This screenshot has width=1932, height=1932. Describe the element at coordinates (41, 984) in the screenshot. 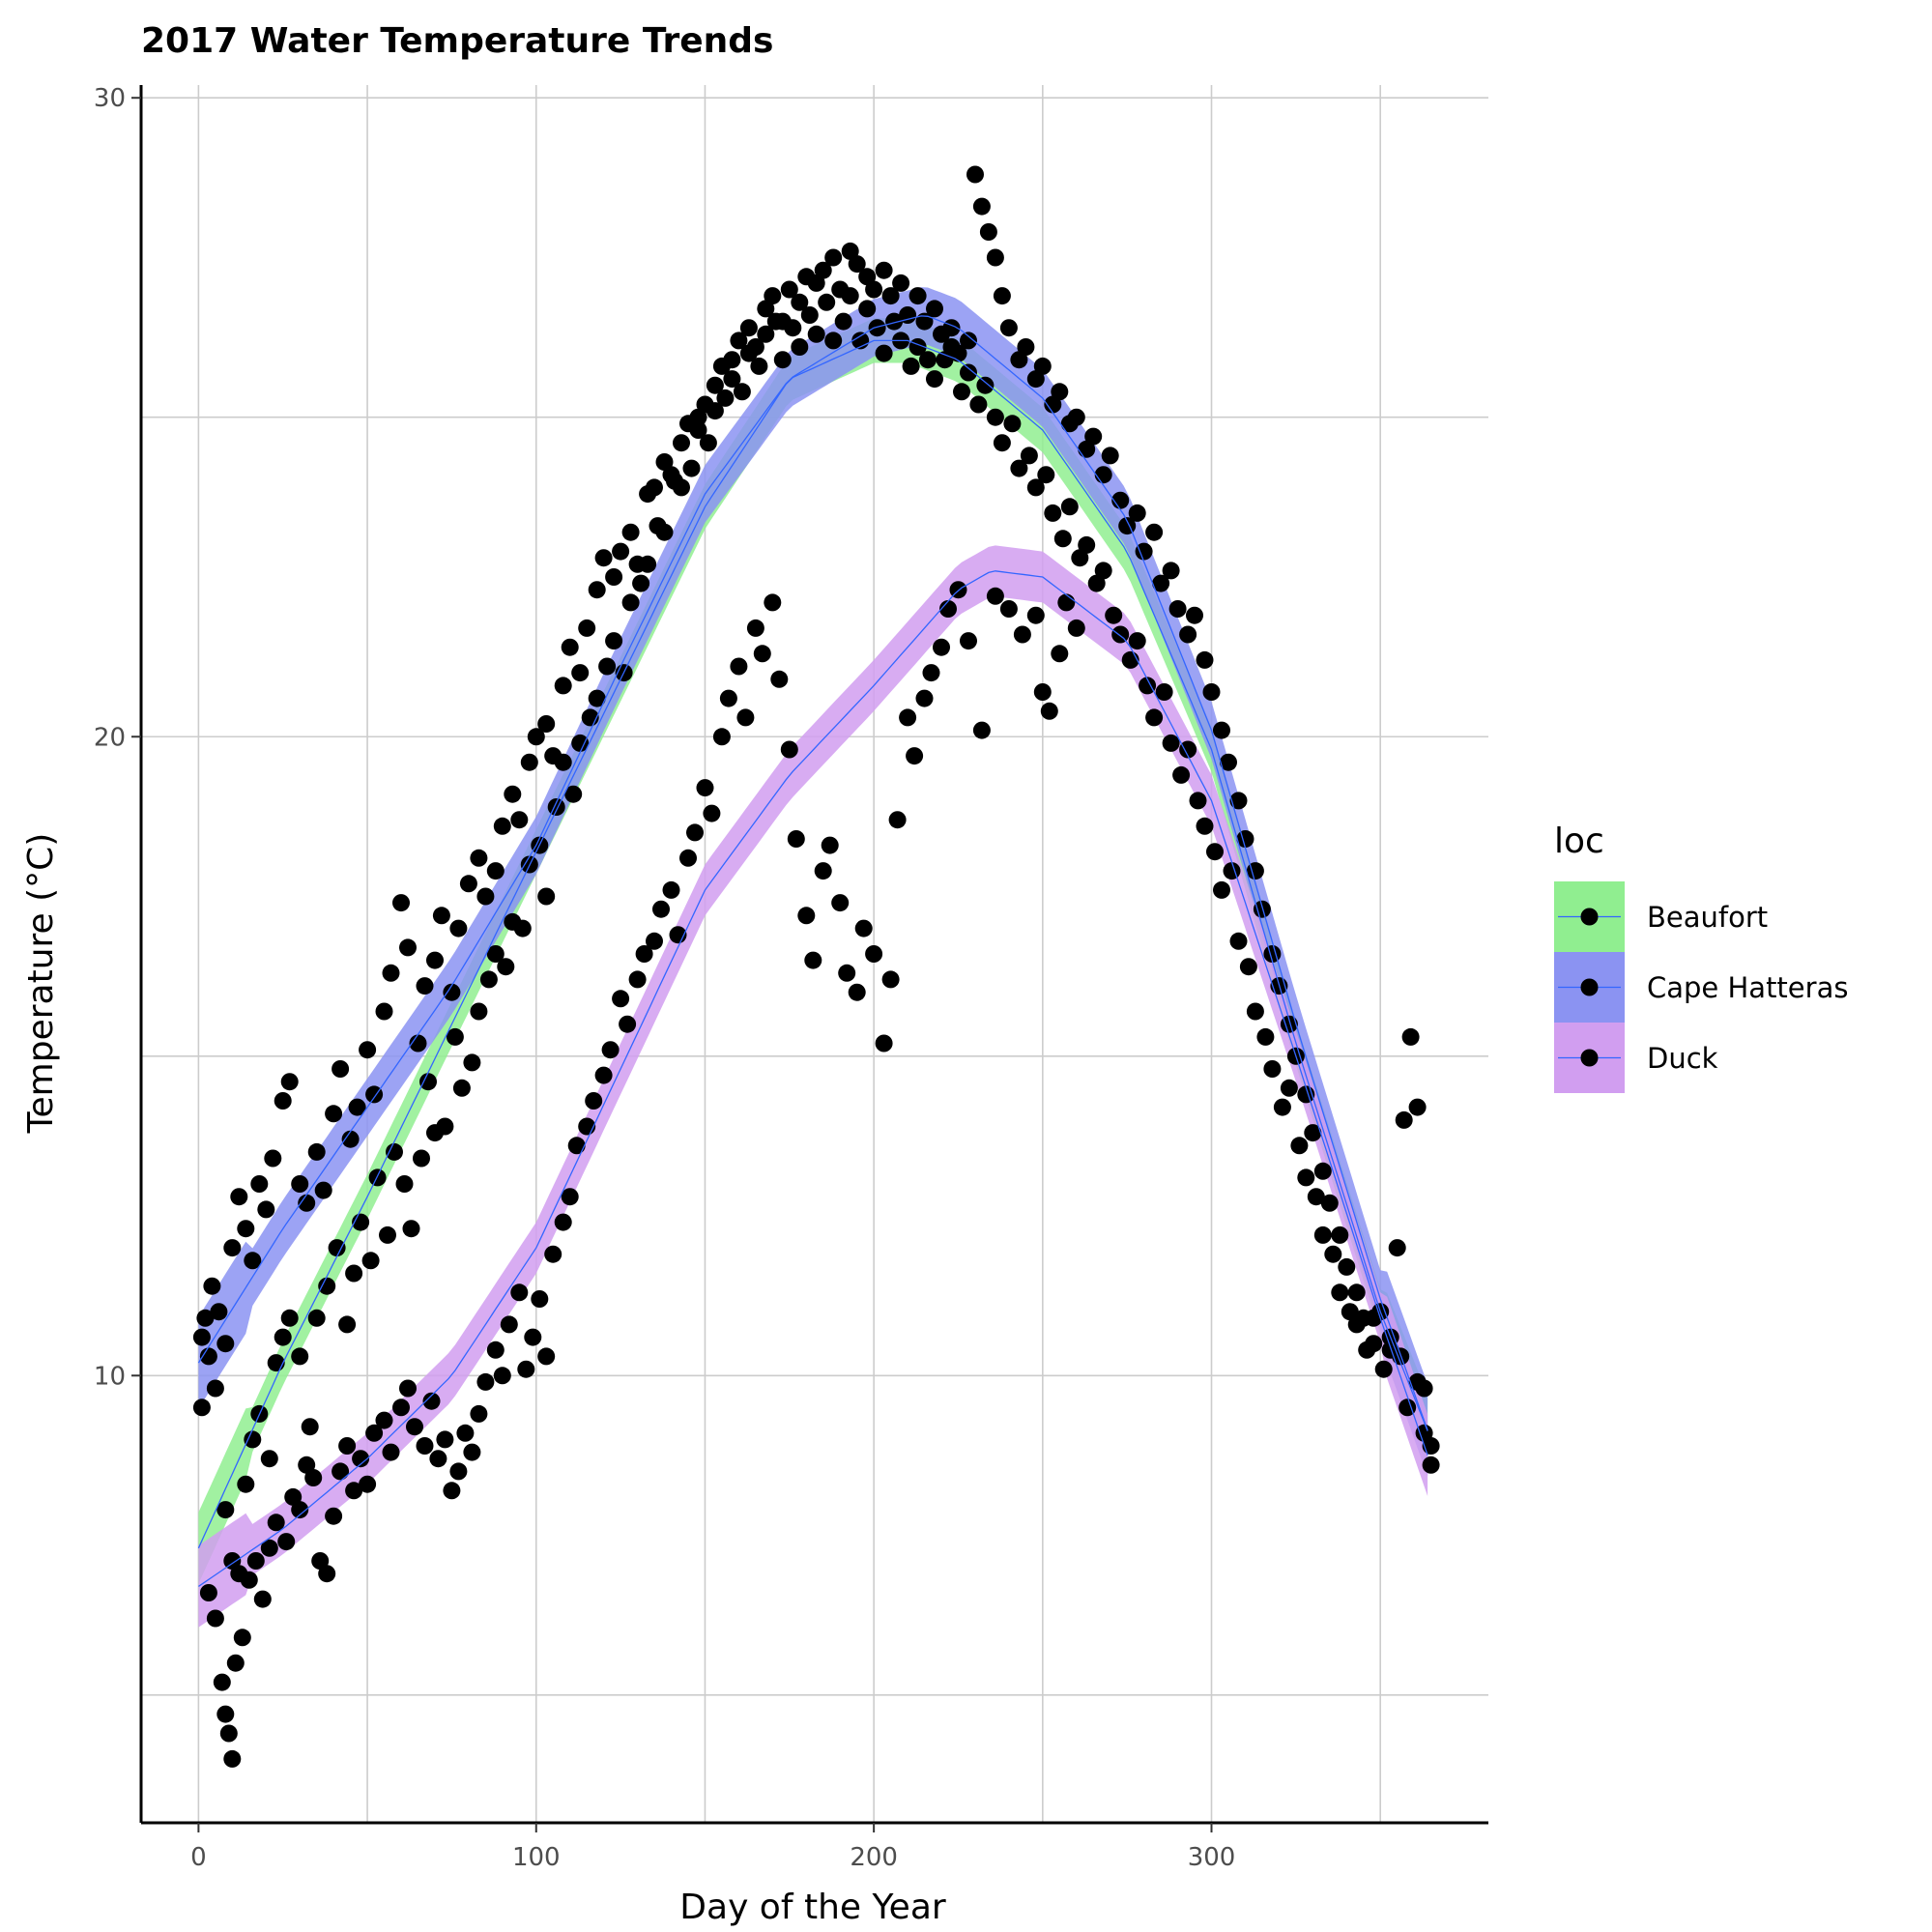

I see `y-axis-title: Temperature (°C)` at that location.